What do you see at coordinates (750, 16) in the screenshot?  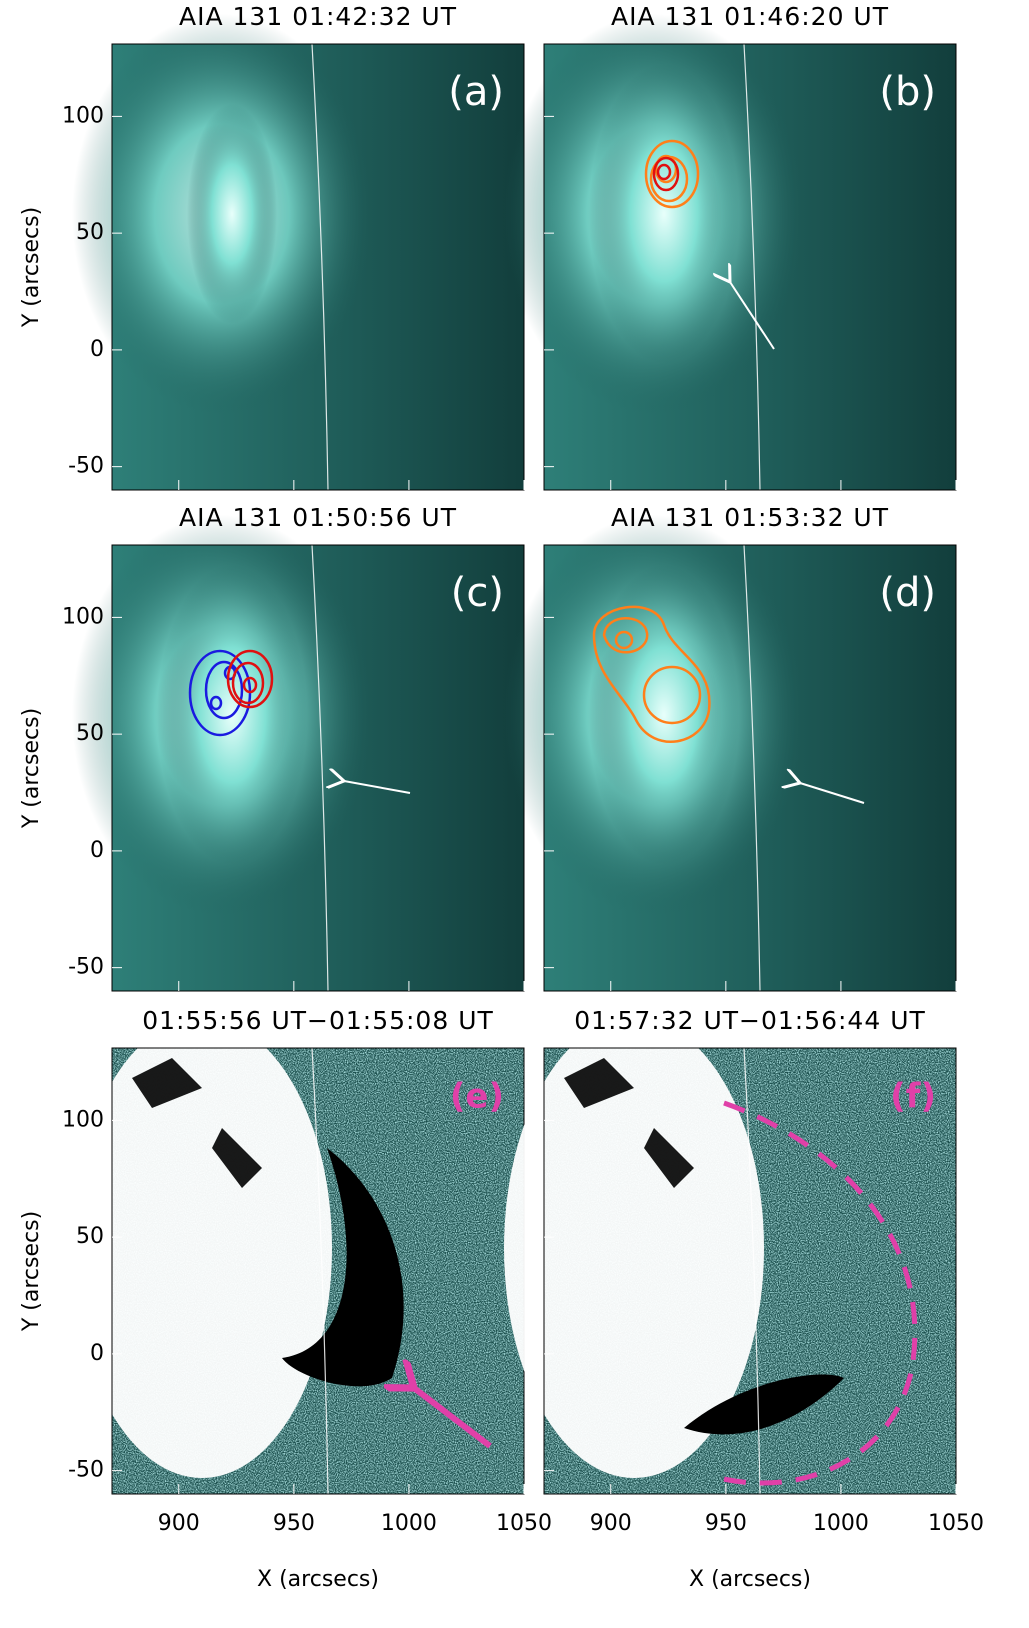 I see `panel-title: AIA 131 01:46:20 UT` at bounding box center [750, 16].